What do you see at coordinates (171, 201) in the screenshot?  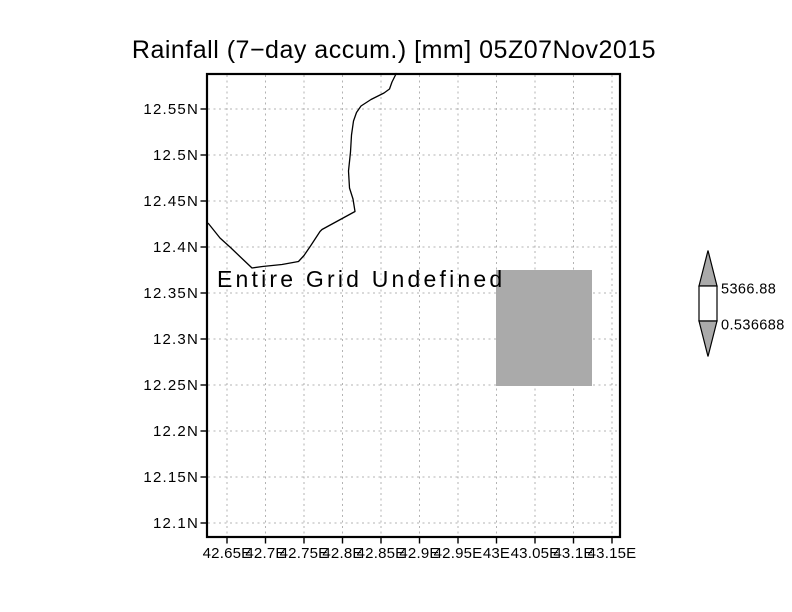 I see `y-tick-label: 12.45N` at bounding box center [171, 201].